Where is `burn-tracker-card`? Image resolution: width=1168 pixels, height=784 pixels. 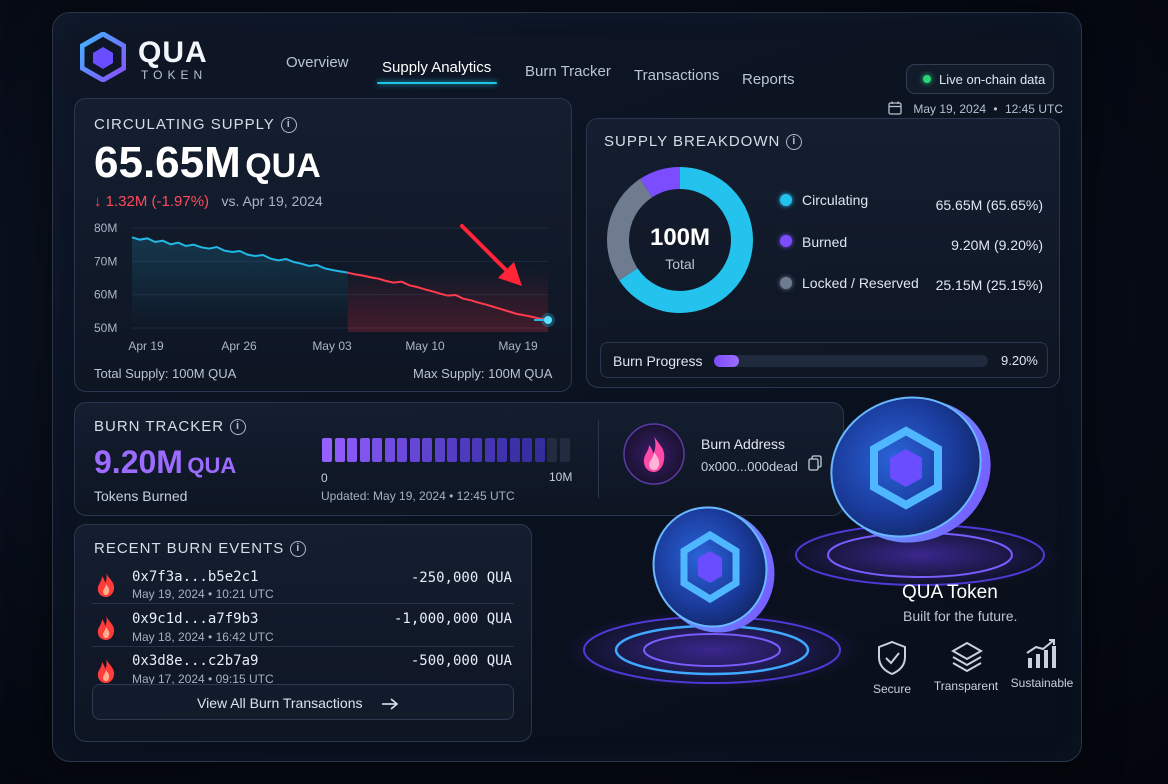 burn-tracker-card is located at coordinates (459, 459).